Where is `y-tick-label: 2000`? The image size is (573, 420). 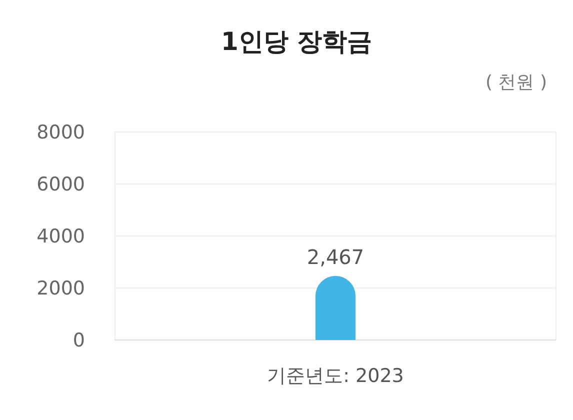 y-tick-label: 2000 is located at coordinates (60, 289).